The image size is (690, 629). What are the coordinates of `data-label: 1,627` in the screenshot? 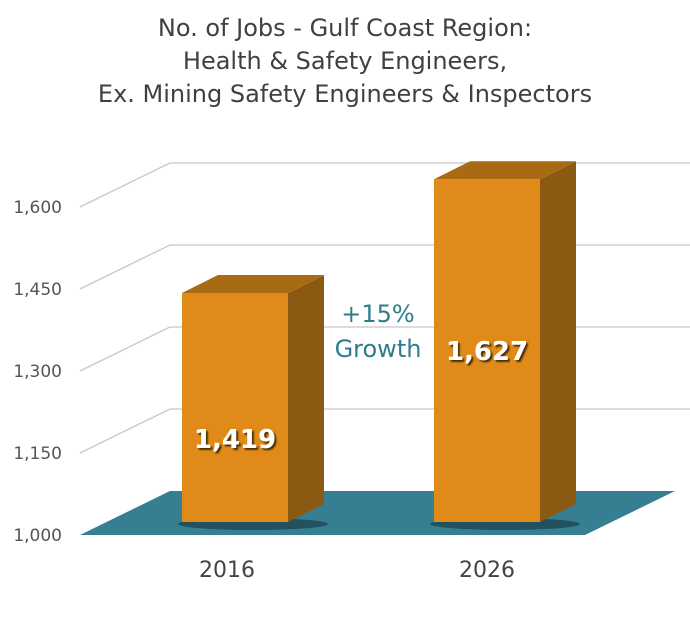 It's located at (487, 352).